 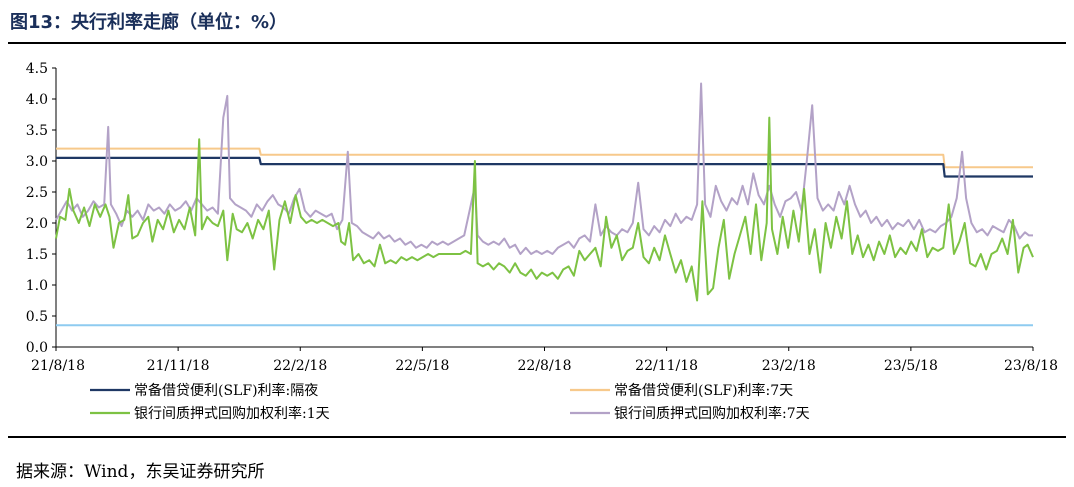 I want to click on x-tick-label: 22/2/18, so click(x=300, y=366).